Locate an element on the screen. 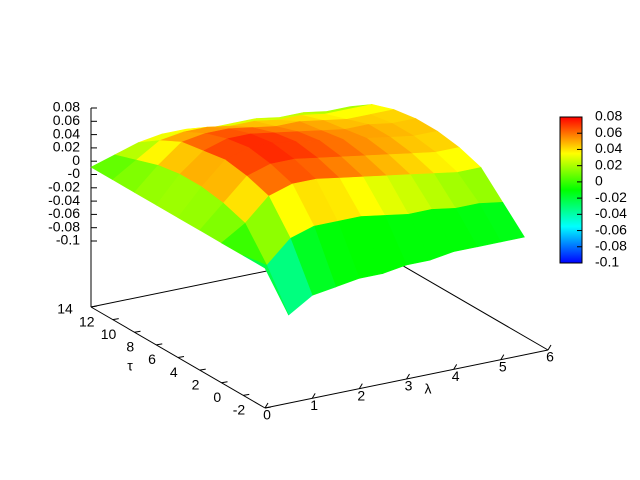 This screenshot has height=480, width=640. x-tick-label: 2 is located at coordinates (361, 395).